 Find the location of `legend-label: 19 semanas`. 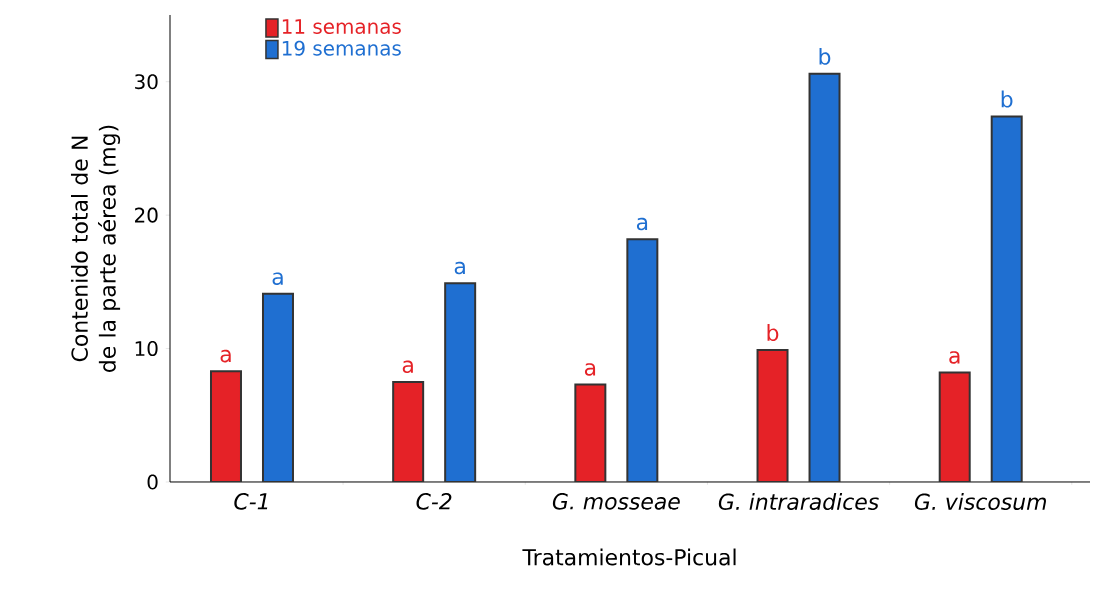

legend-label: 19 semanas is located at coordinates (341, 48).